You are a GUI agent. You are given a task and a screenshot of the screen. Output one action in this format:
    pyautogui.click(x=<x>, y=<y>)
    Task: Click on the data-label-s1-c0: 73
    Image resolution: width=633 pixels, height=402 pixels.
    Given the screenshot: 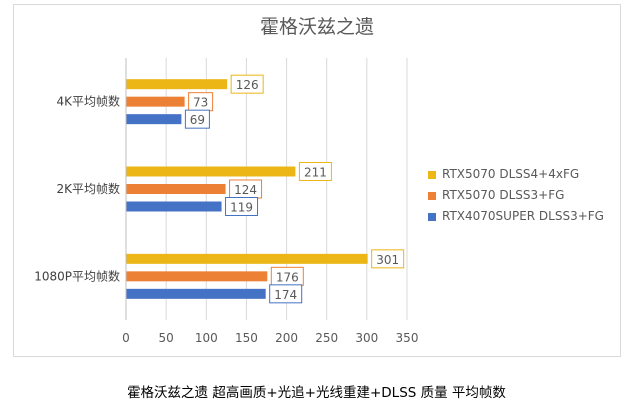 What is the action you would take?
    pyautogui.click(x=200, y=103)
    